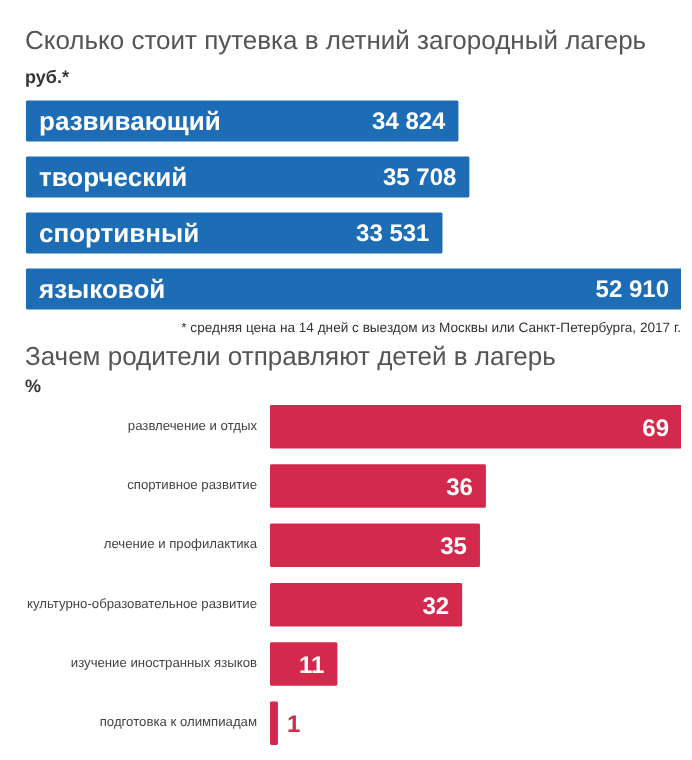 The width and height of the screenshot is (692, 760). What do you see at coordinates (293, 724) in the screenshot?
I see `data-label: 1` at bounding box center [293, 724].